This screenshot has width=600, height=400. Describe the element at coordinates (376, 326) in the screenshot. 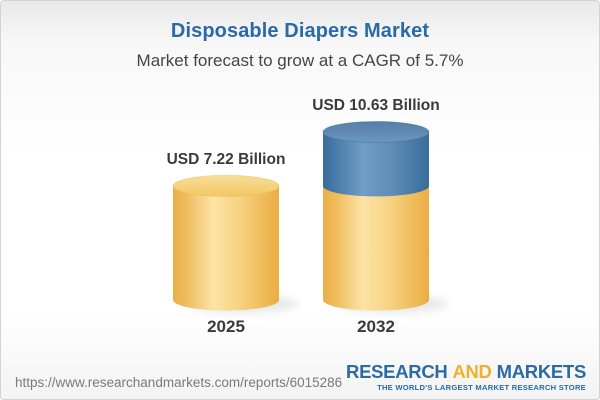

I see `category-label-2032: 2032` at that location.